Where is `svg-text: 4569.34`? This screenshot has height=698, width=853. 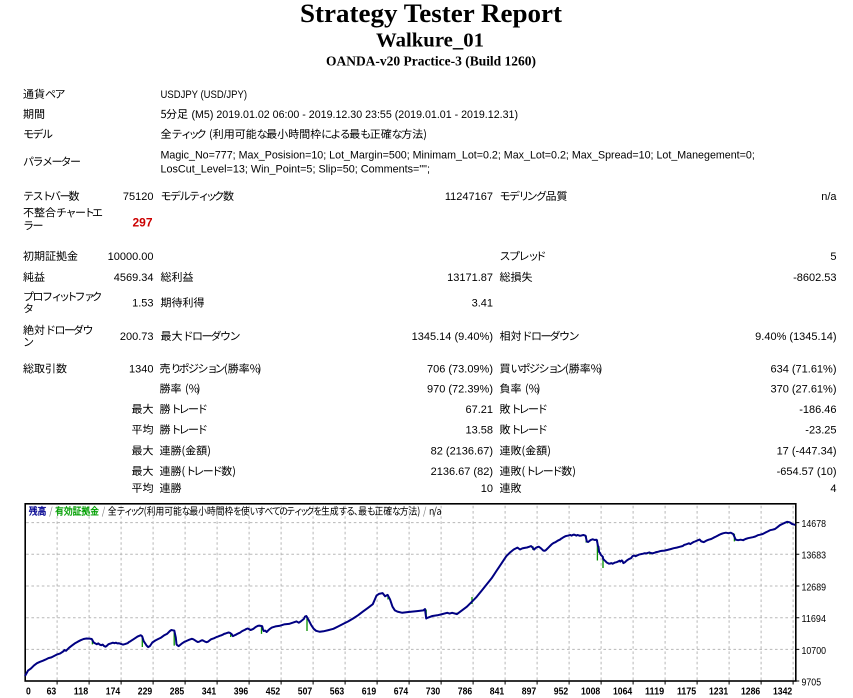
svg-text: 4569.34 is located at coordinates (134, 278).